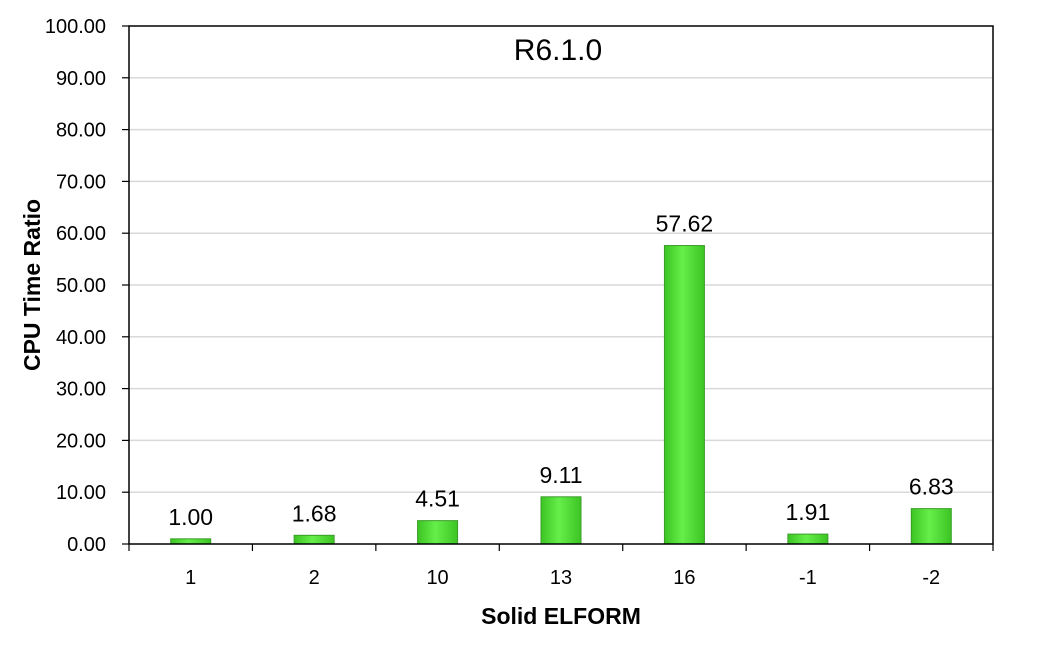 This screenshot has height=649, width=1063. What do you see at coordinates (437, 499) in the screenshot?
I see `data-label: 4.51` at bounding box center [437, 499].